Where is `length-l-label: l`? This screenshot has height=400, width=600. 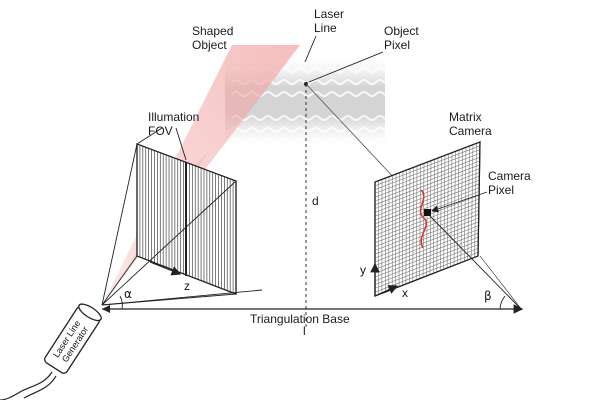
length-l-label: l is located at coordinates (304, 331).